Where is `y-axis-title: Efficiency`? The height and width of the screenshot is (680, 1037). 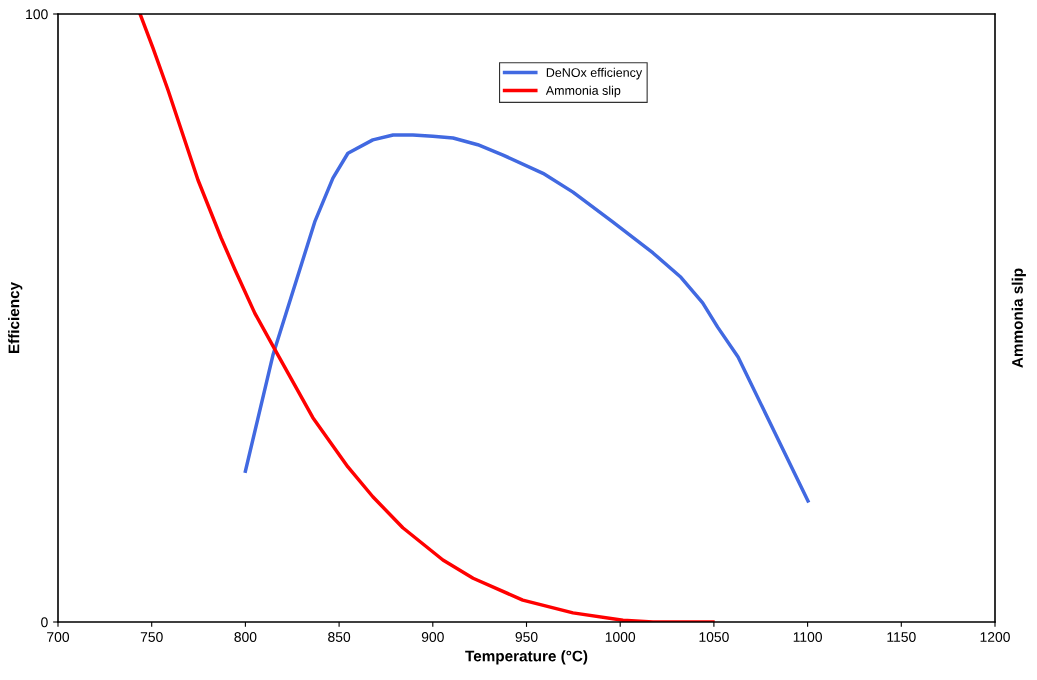 y-axis-title: Efficiency is located at coordinates (15, 317).